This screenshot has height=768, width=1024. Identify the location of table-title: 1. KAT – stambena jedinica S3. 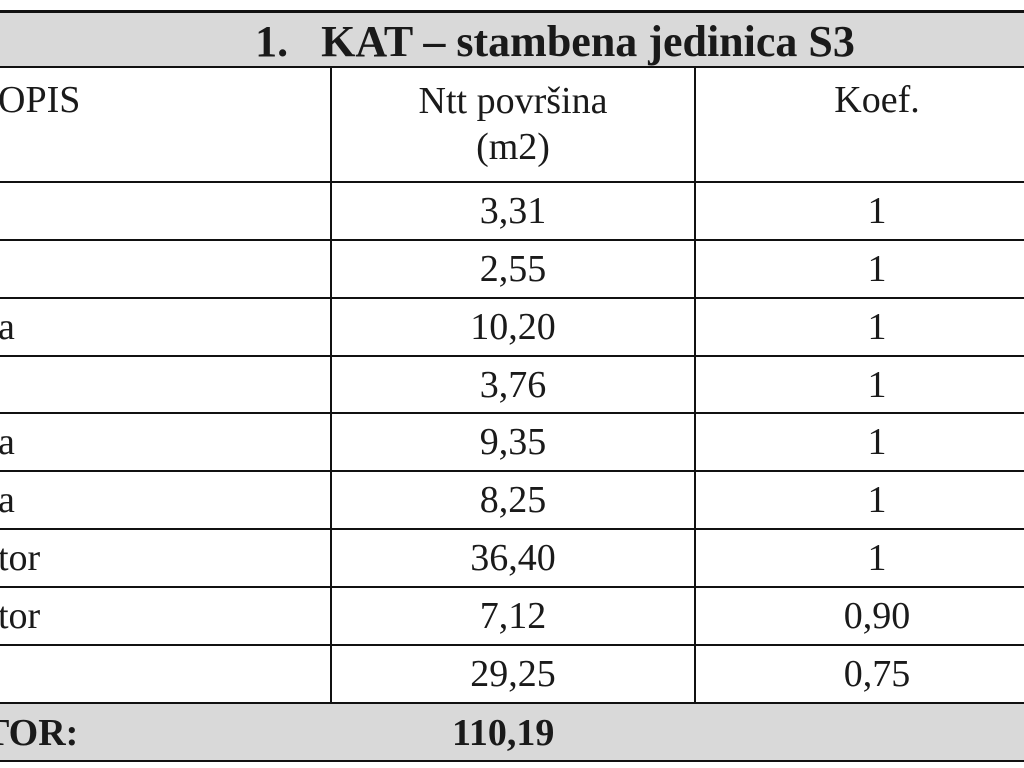
(555, 41).